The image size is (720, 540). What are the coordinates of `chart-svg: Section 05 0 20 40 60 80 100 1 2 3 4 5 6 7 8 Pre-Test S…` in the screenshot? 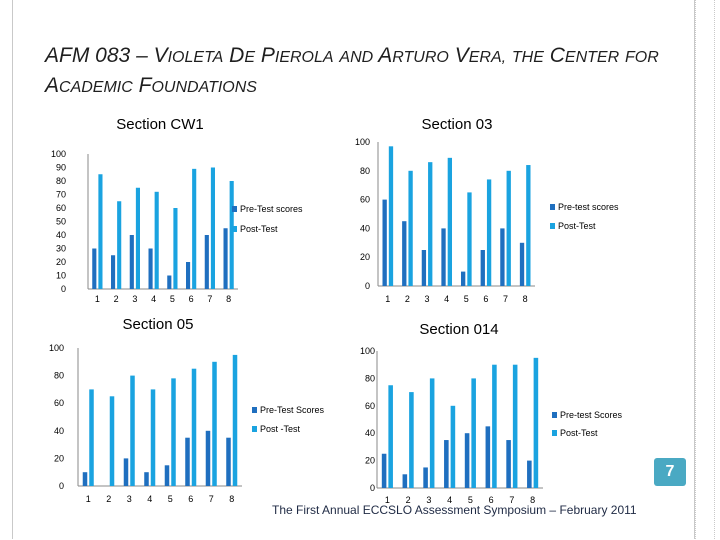 It's located at (187, 410).